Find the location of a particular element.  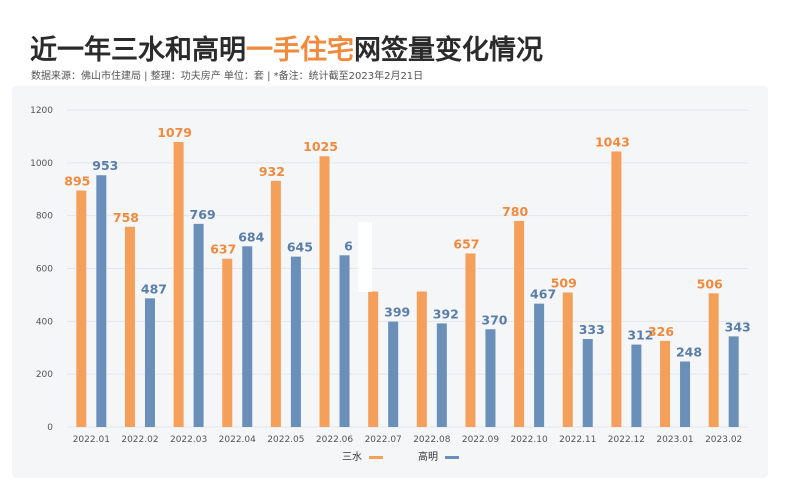

y-tick-label: 600 is located at coordinates (44, 270).